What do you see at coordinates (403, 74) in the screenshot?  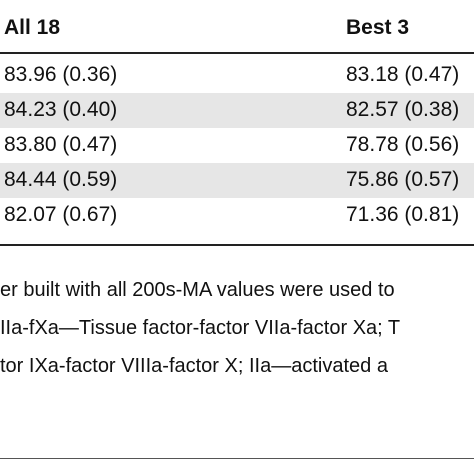 I see `cell-best-3: 83.18 (0.47)` at bounding box center [403, 74].